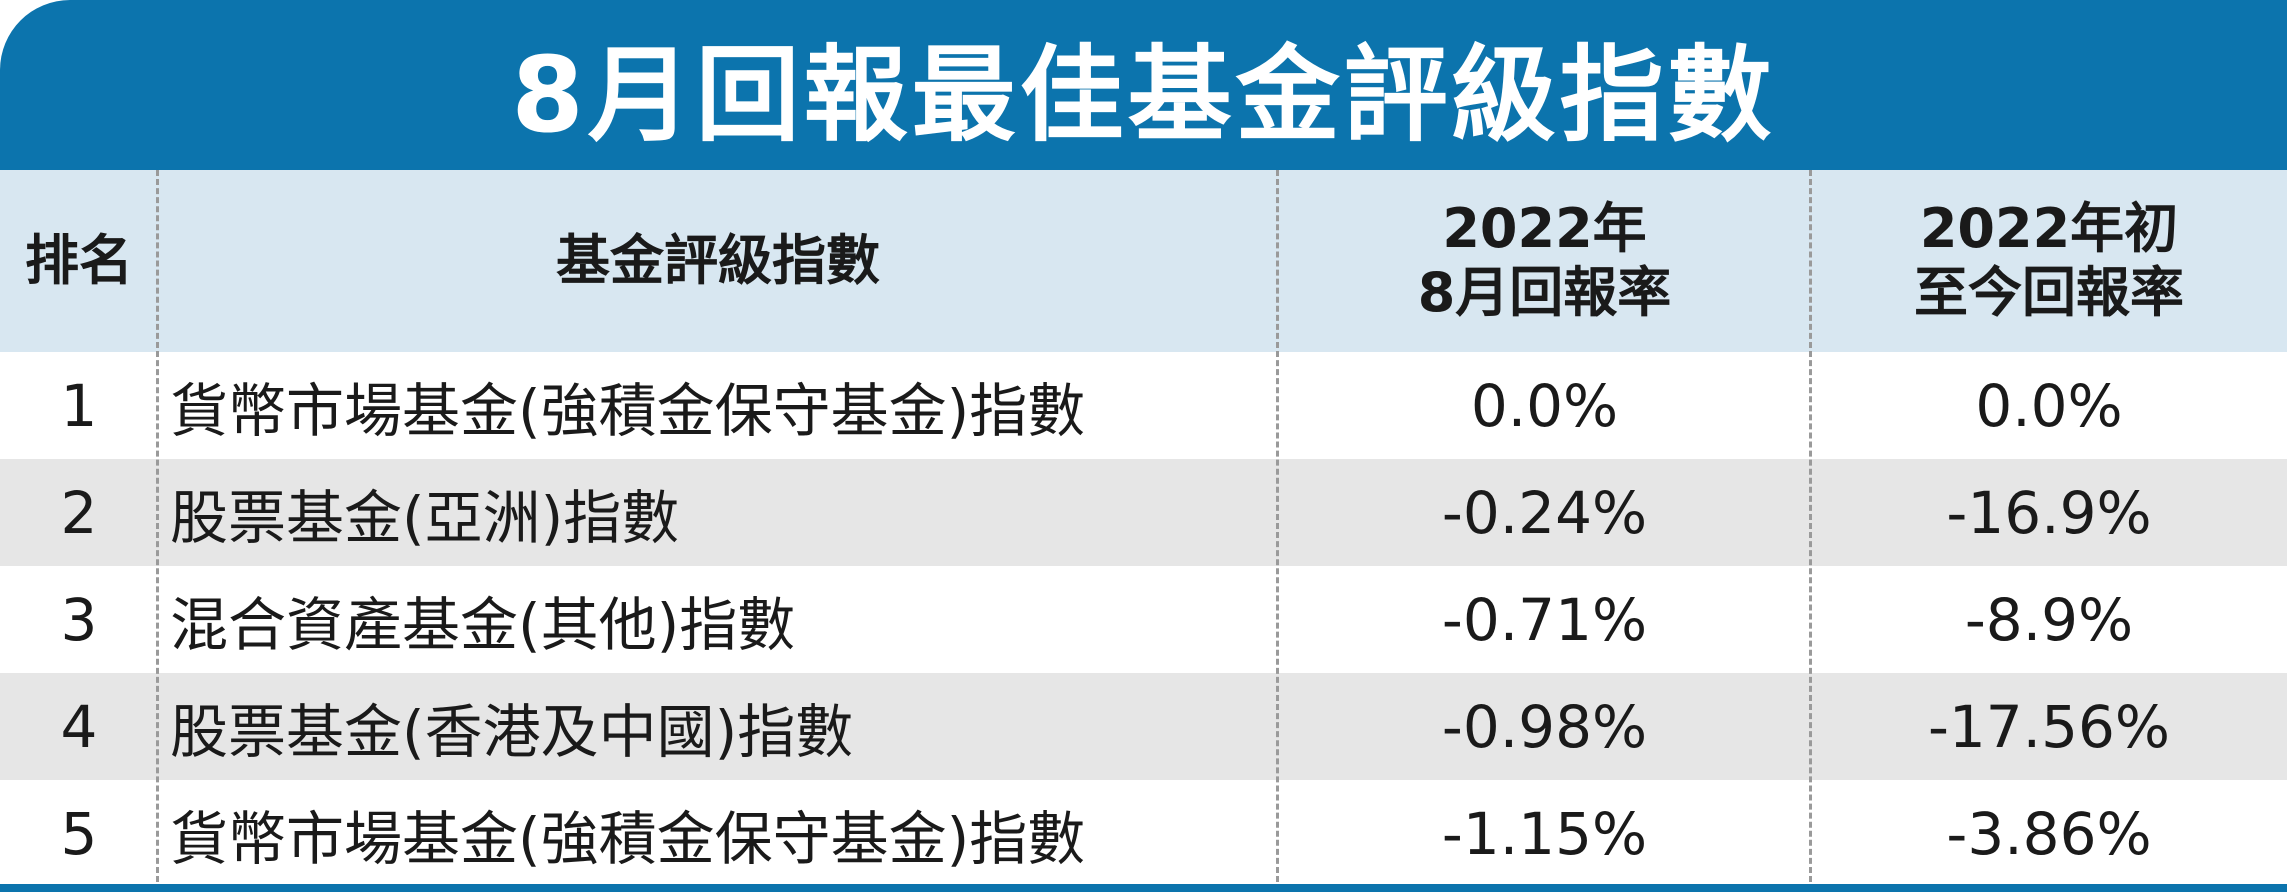 Image resolution: width=2287 pixels, height=892 pixels. What do you see at coordinates (79, 405) in the screenshot?
I see `rank-cell: 1` at bounding box center [79, 405].